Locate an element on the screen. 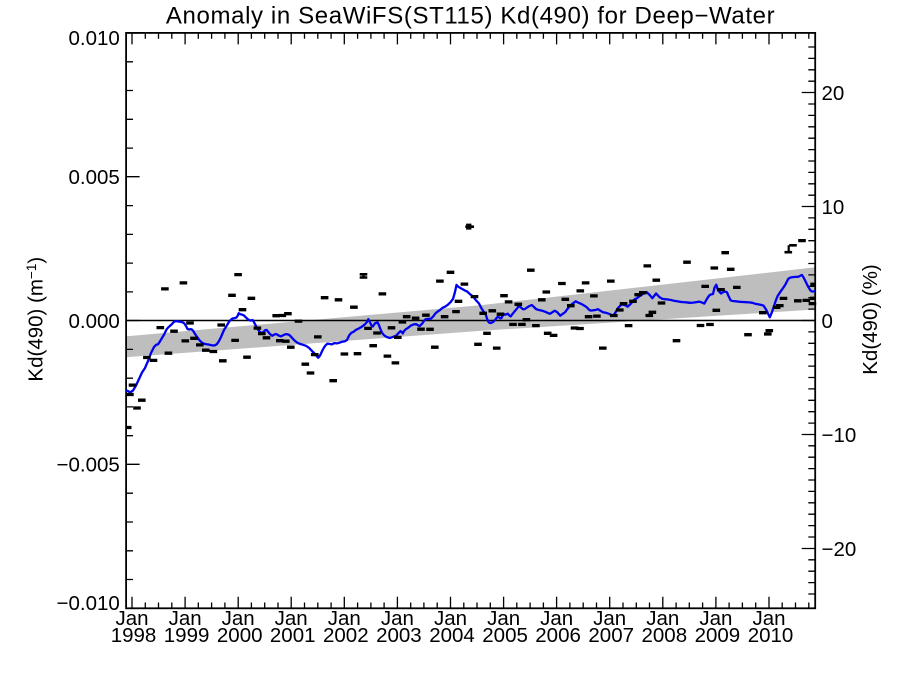 This screenshot has height=680, width=900. svg-text: −20 is located at coordinates (839, 549).